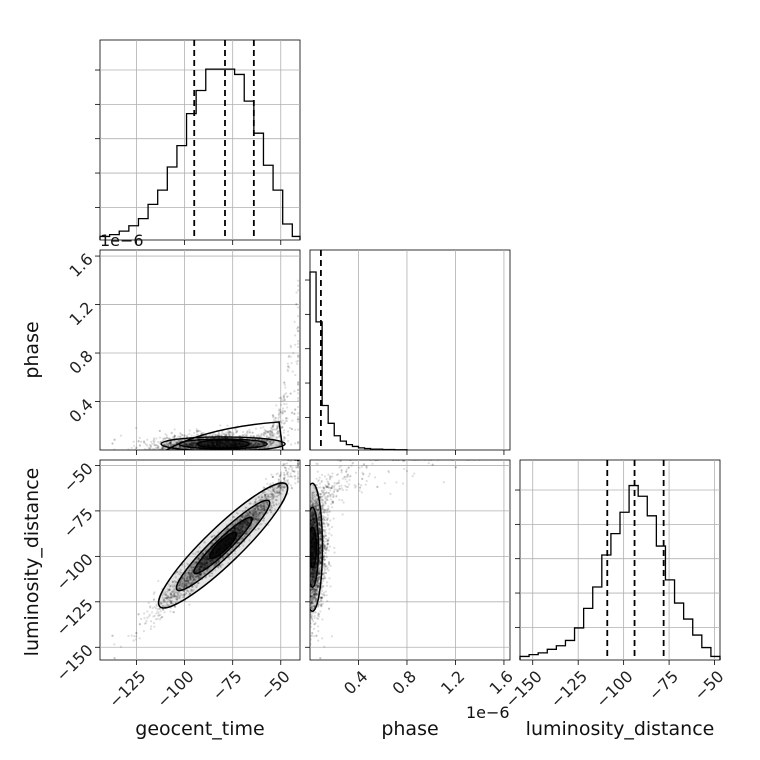 The image size is (760, 760). What do you see at coordinates (223, 444) in the screenshot?
I see `density-contour` at bounding box center [223, 444].